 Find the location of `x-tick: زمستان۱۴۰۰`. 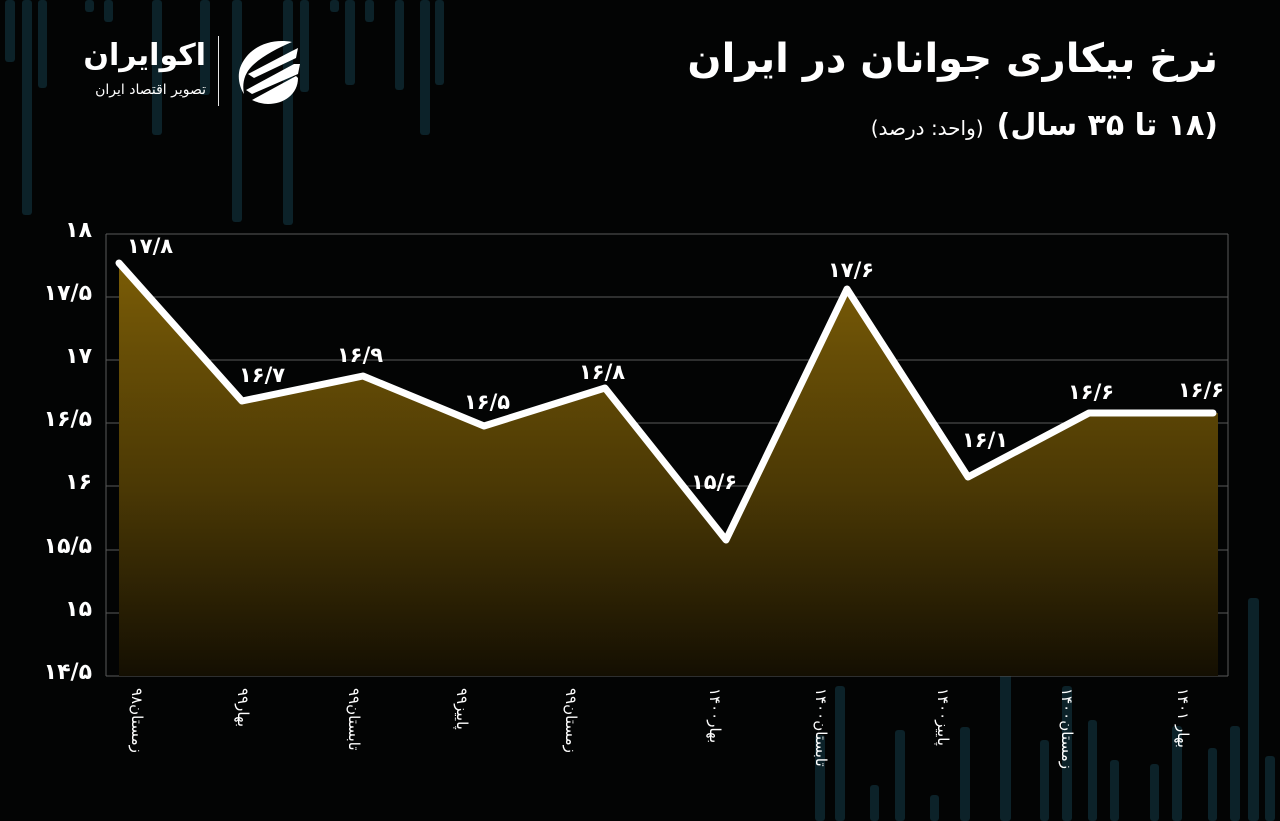

x-tick: زمستان۱۴۰۰ is located at coordinates (1067, 729).